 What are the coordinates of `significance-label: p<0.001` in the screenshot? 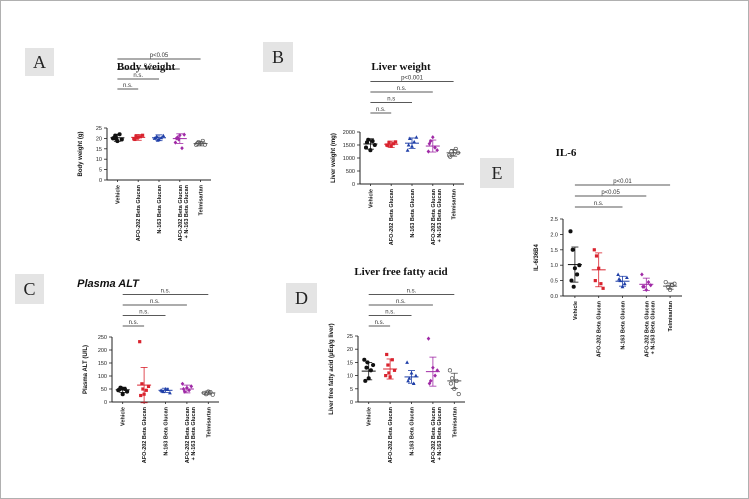 It's located at (412, 79).